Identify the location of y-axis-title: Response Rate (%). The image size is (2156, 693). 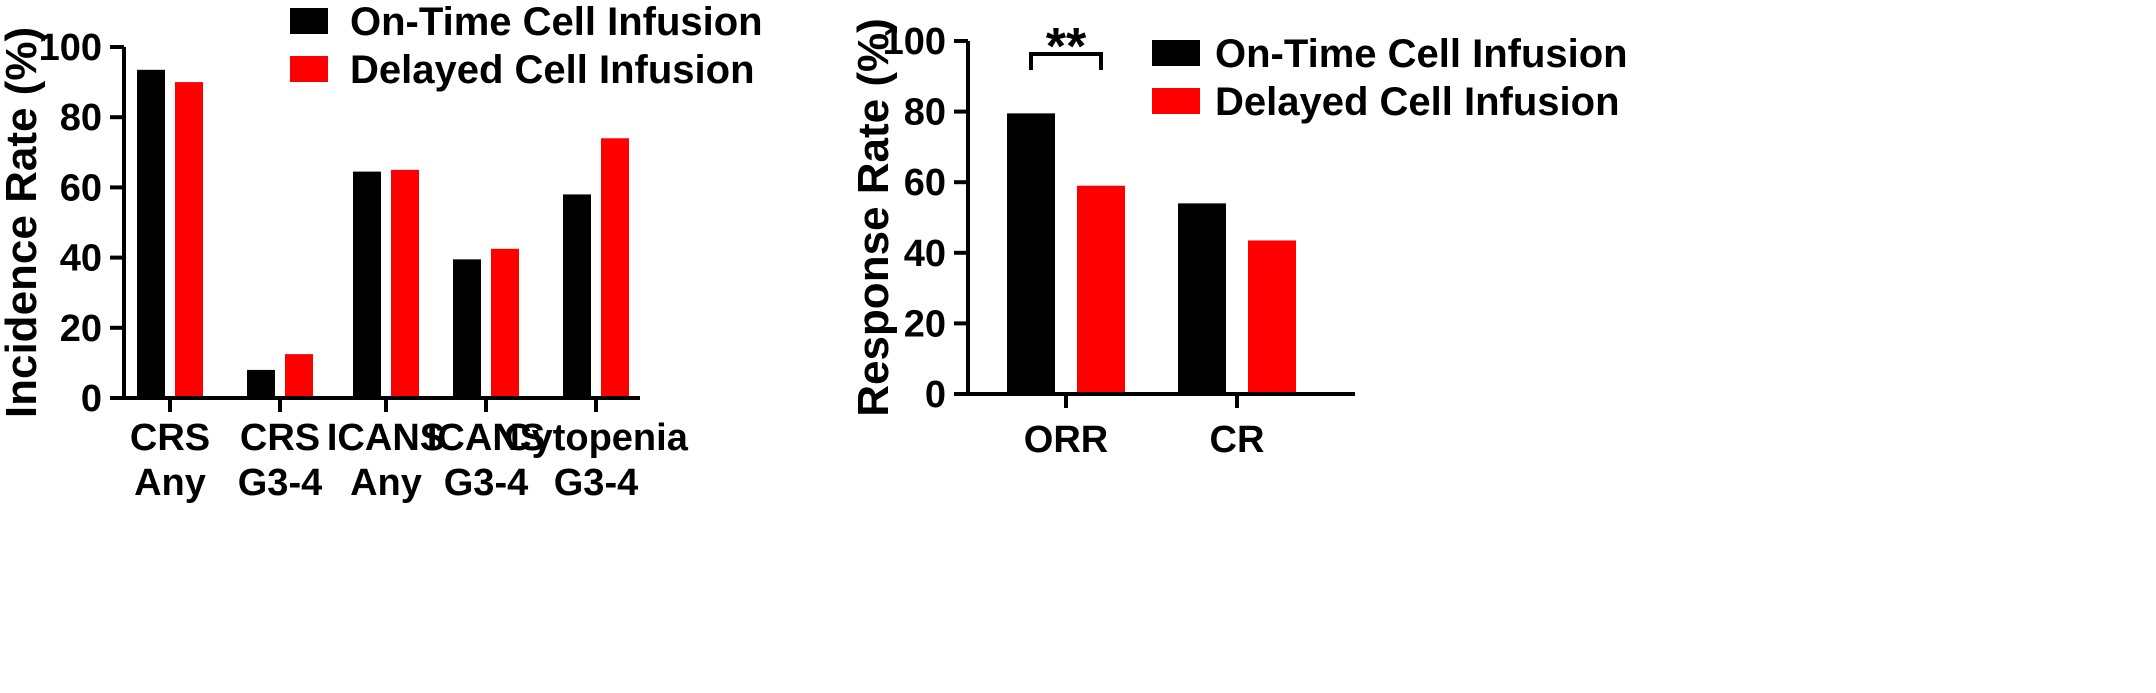
(873, 217).